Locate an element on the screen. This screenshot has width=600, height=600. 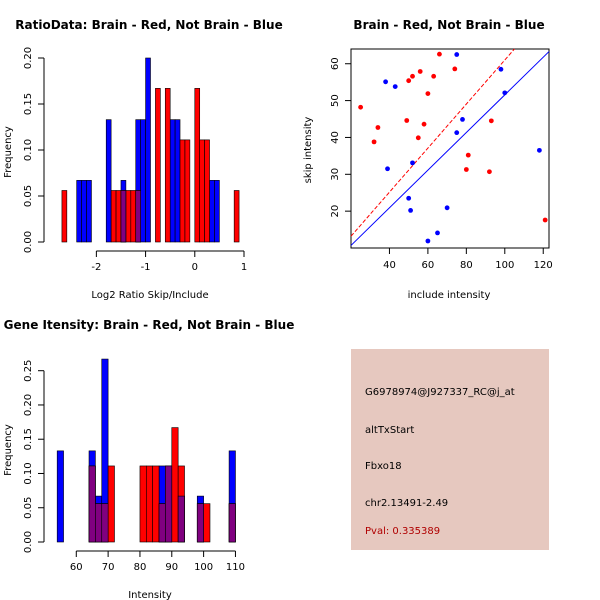
scatter-points is located at coordinates (453, 147).